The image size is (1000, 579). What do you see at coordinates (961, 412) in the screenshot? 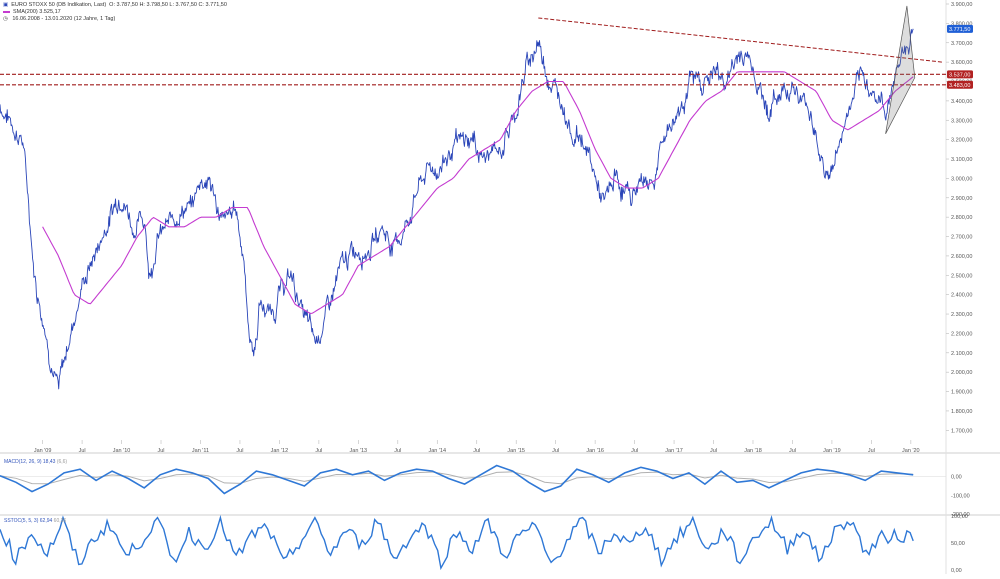
I see `y-tick-label: 1.800,00` at bounding box center [961, 412].